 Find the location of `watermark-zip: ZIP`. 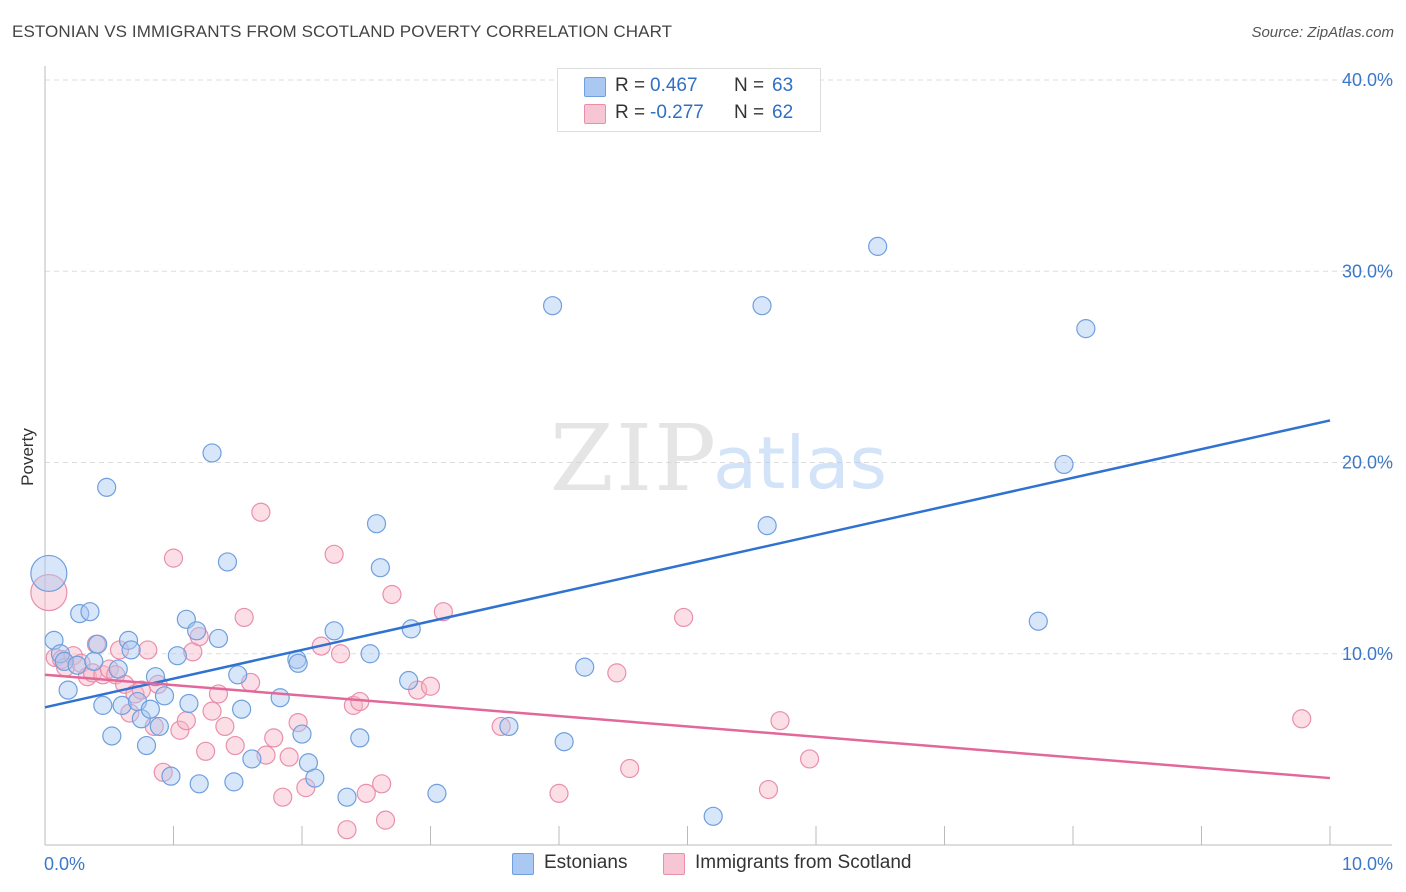

watermark-zip: ZIP is located at coordinates (634, 458).